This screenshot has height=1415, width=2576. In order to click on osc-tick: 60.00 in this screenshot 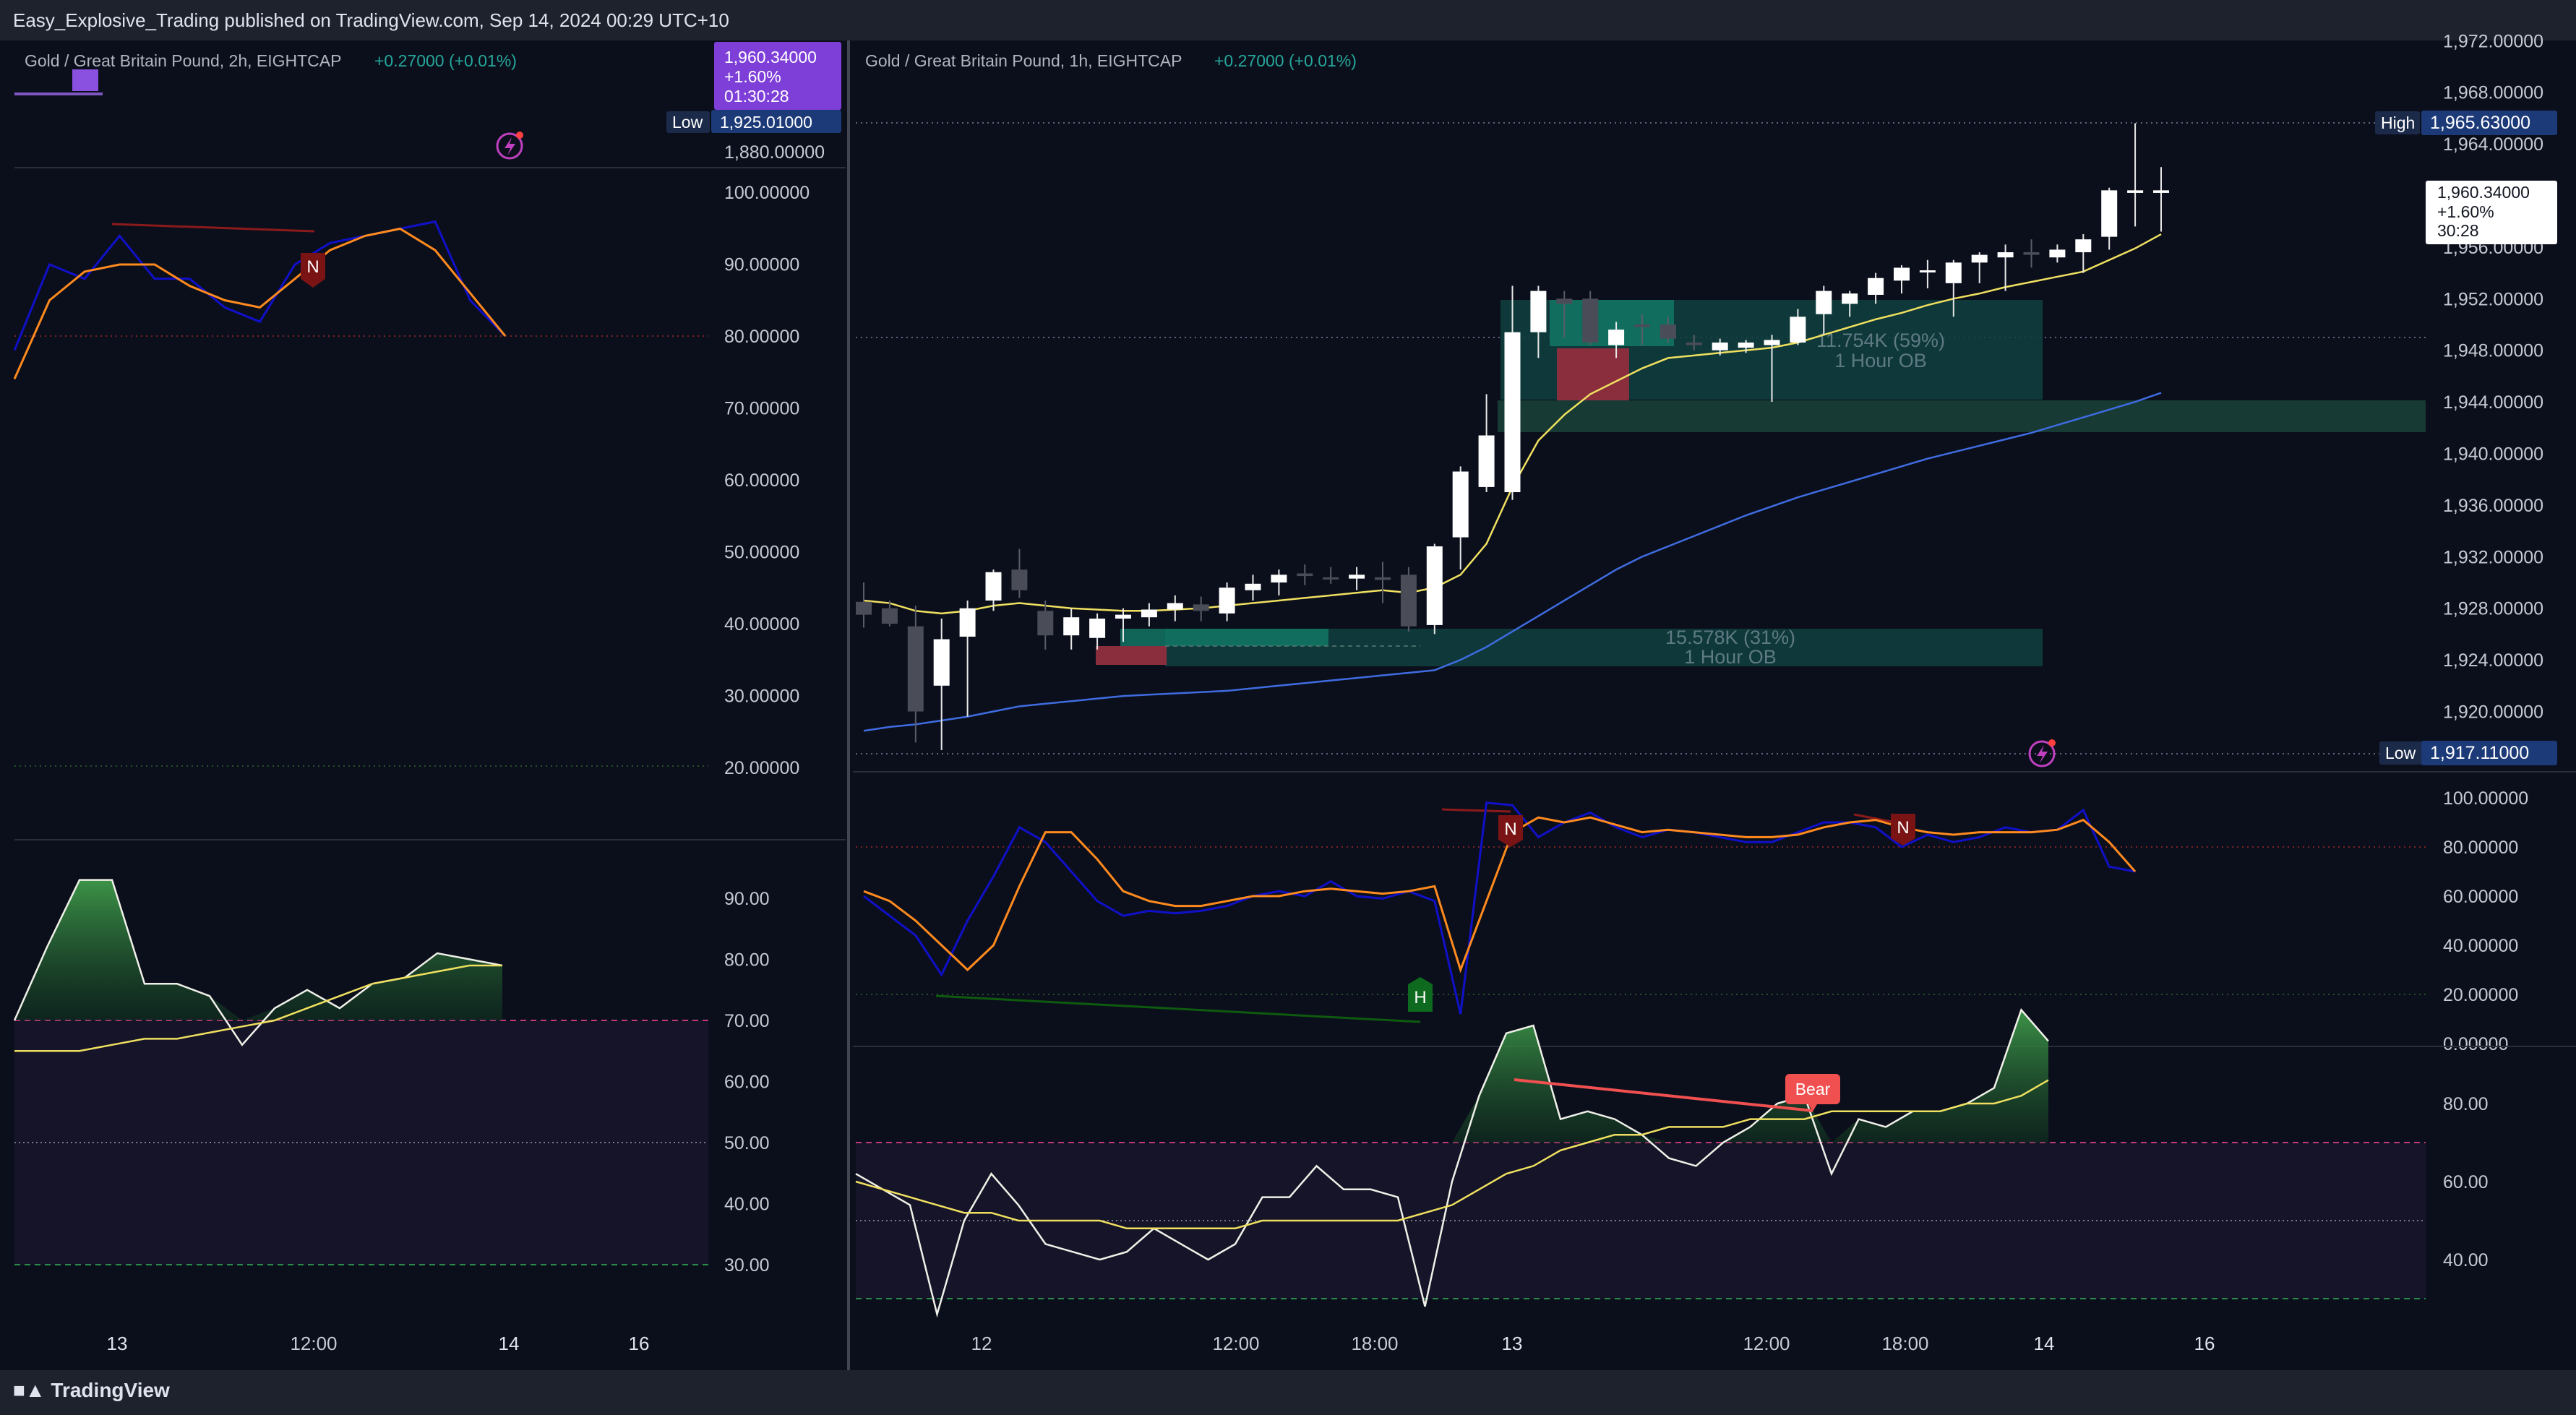, I will do `click(2466, 1182)`.